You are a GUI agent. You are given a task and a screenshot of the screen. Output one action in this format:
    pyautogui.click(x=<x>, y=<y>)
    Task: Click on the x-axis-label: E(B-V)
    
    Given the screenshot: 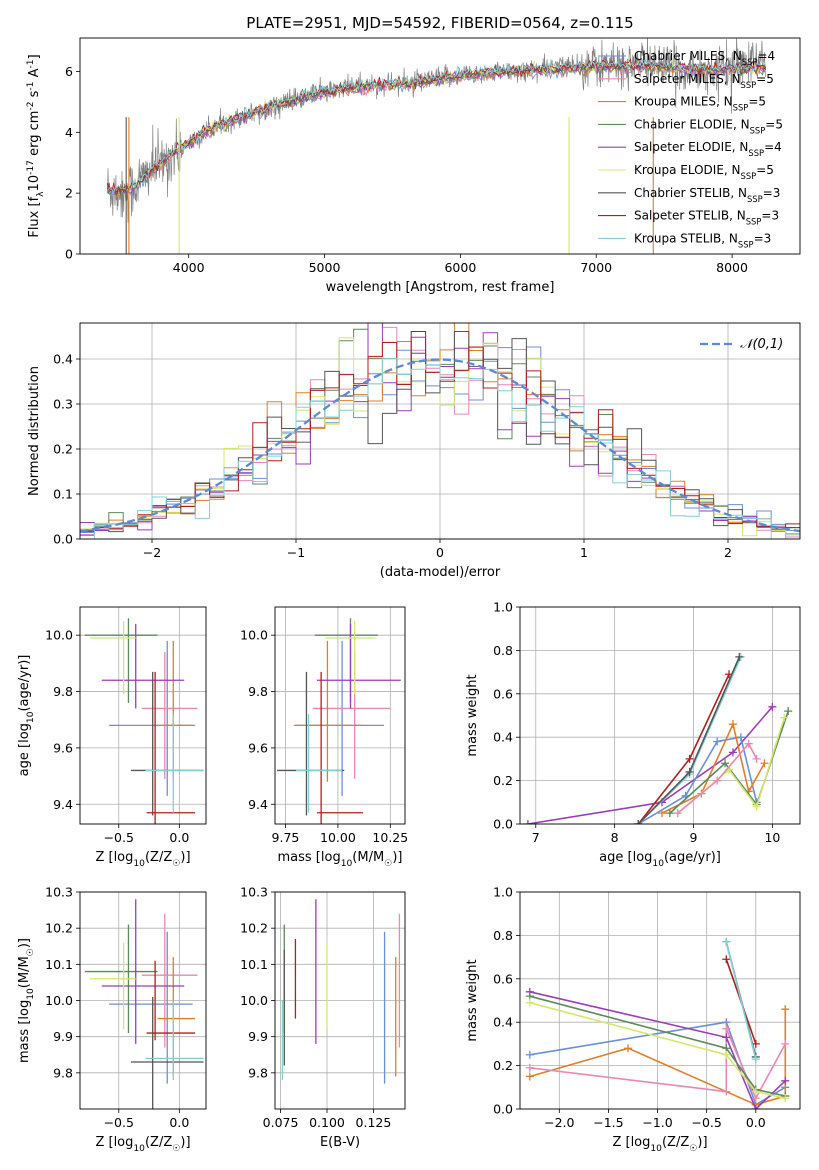 What is the action you would take?
    pyautogui.click(x=340, y=1142)
    